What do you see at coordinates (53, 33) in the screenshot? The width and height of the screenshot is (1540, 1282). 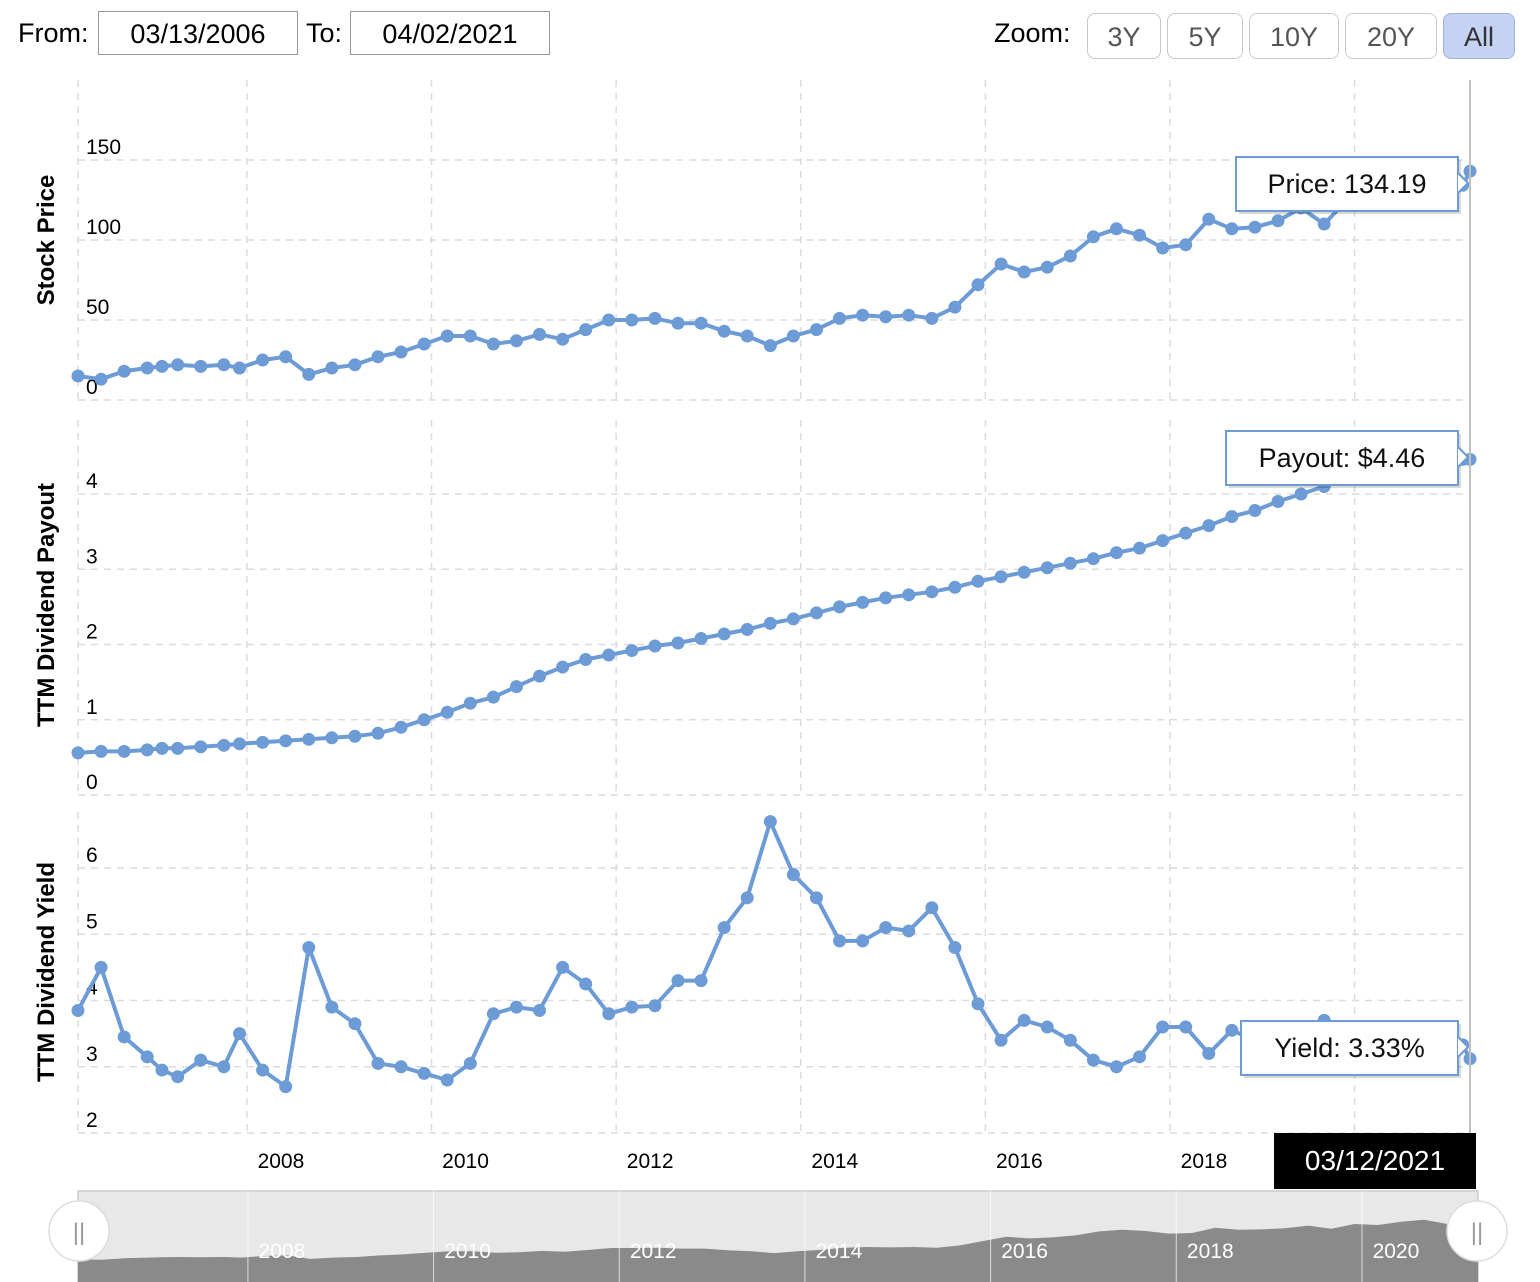 I see `from-label: From:` at bounding box center [53, 33].